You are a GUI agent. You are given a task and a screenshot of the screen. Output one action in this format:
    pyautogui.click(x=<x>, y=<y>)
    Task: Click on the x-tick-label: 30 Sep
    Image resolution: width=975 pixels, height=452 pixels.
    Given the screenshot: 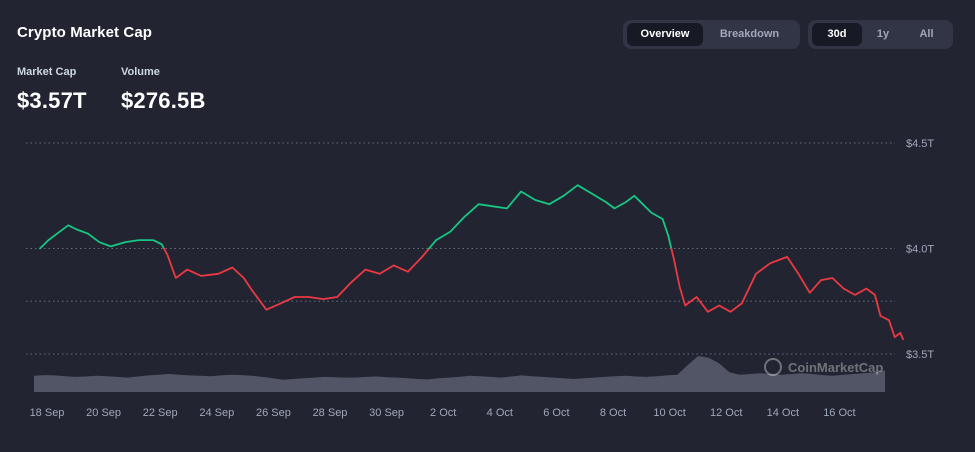 What is the action you would take?
    pyautogui.click(x=386, y=413)
    